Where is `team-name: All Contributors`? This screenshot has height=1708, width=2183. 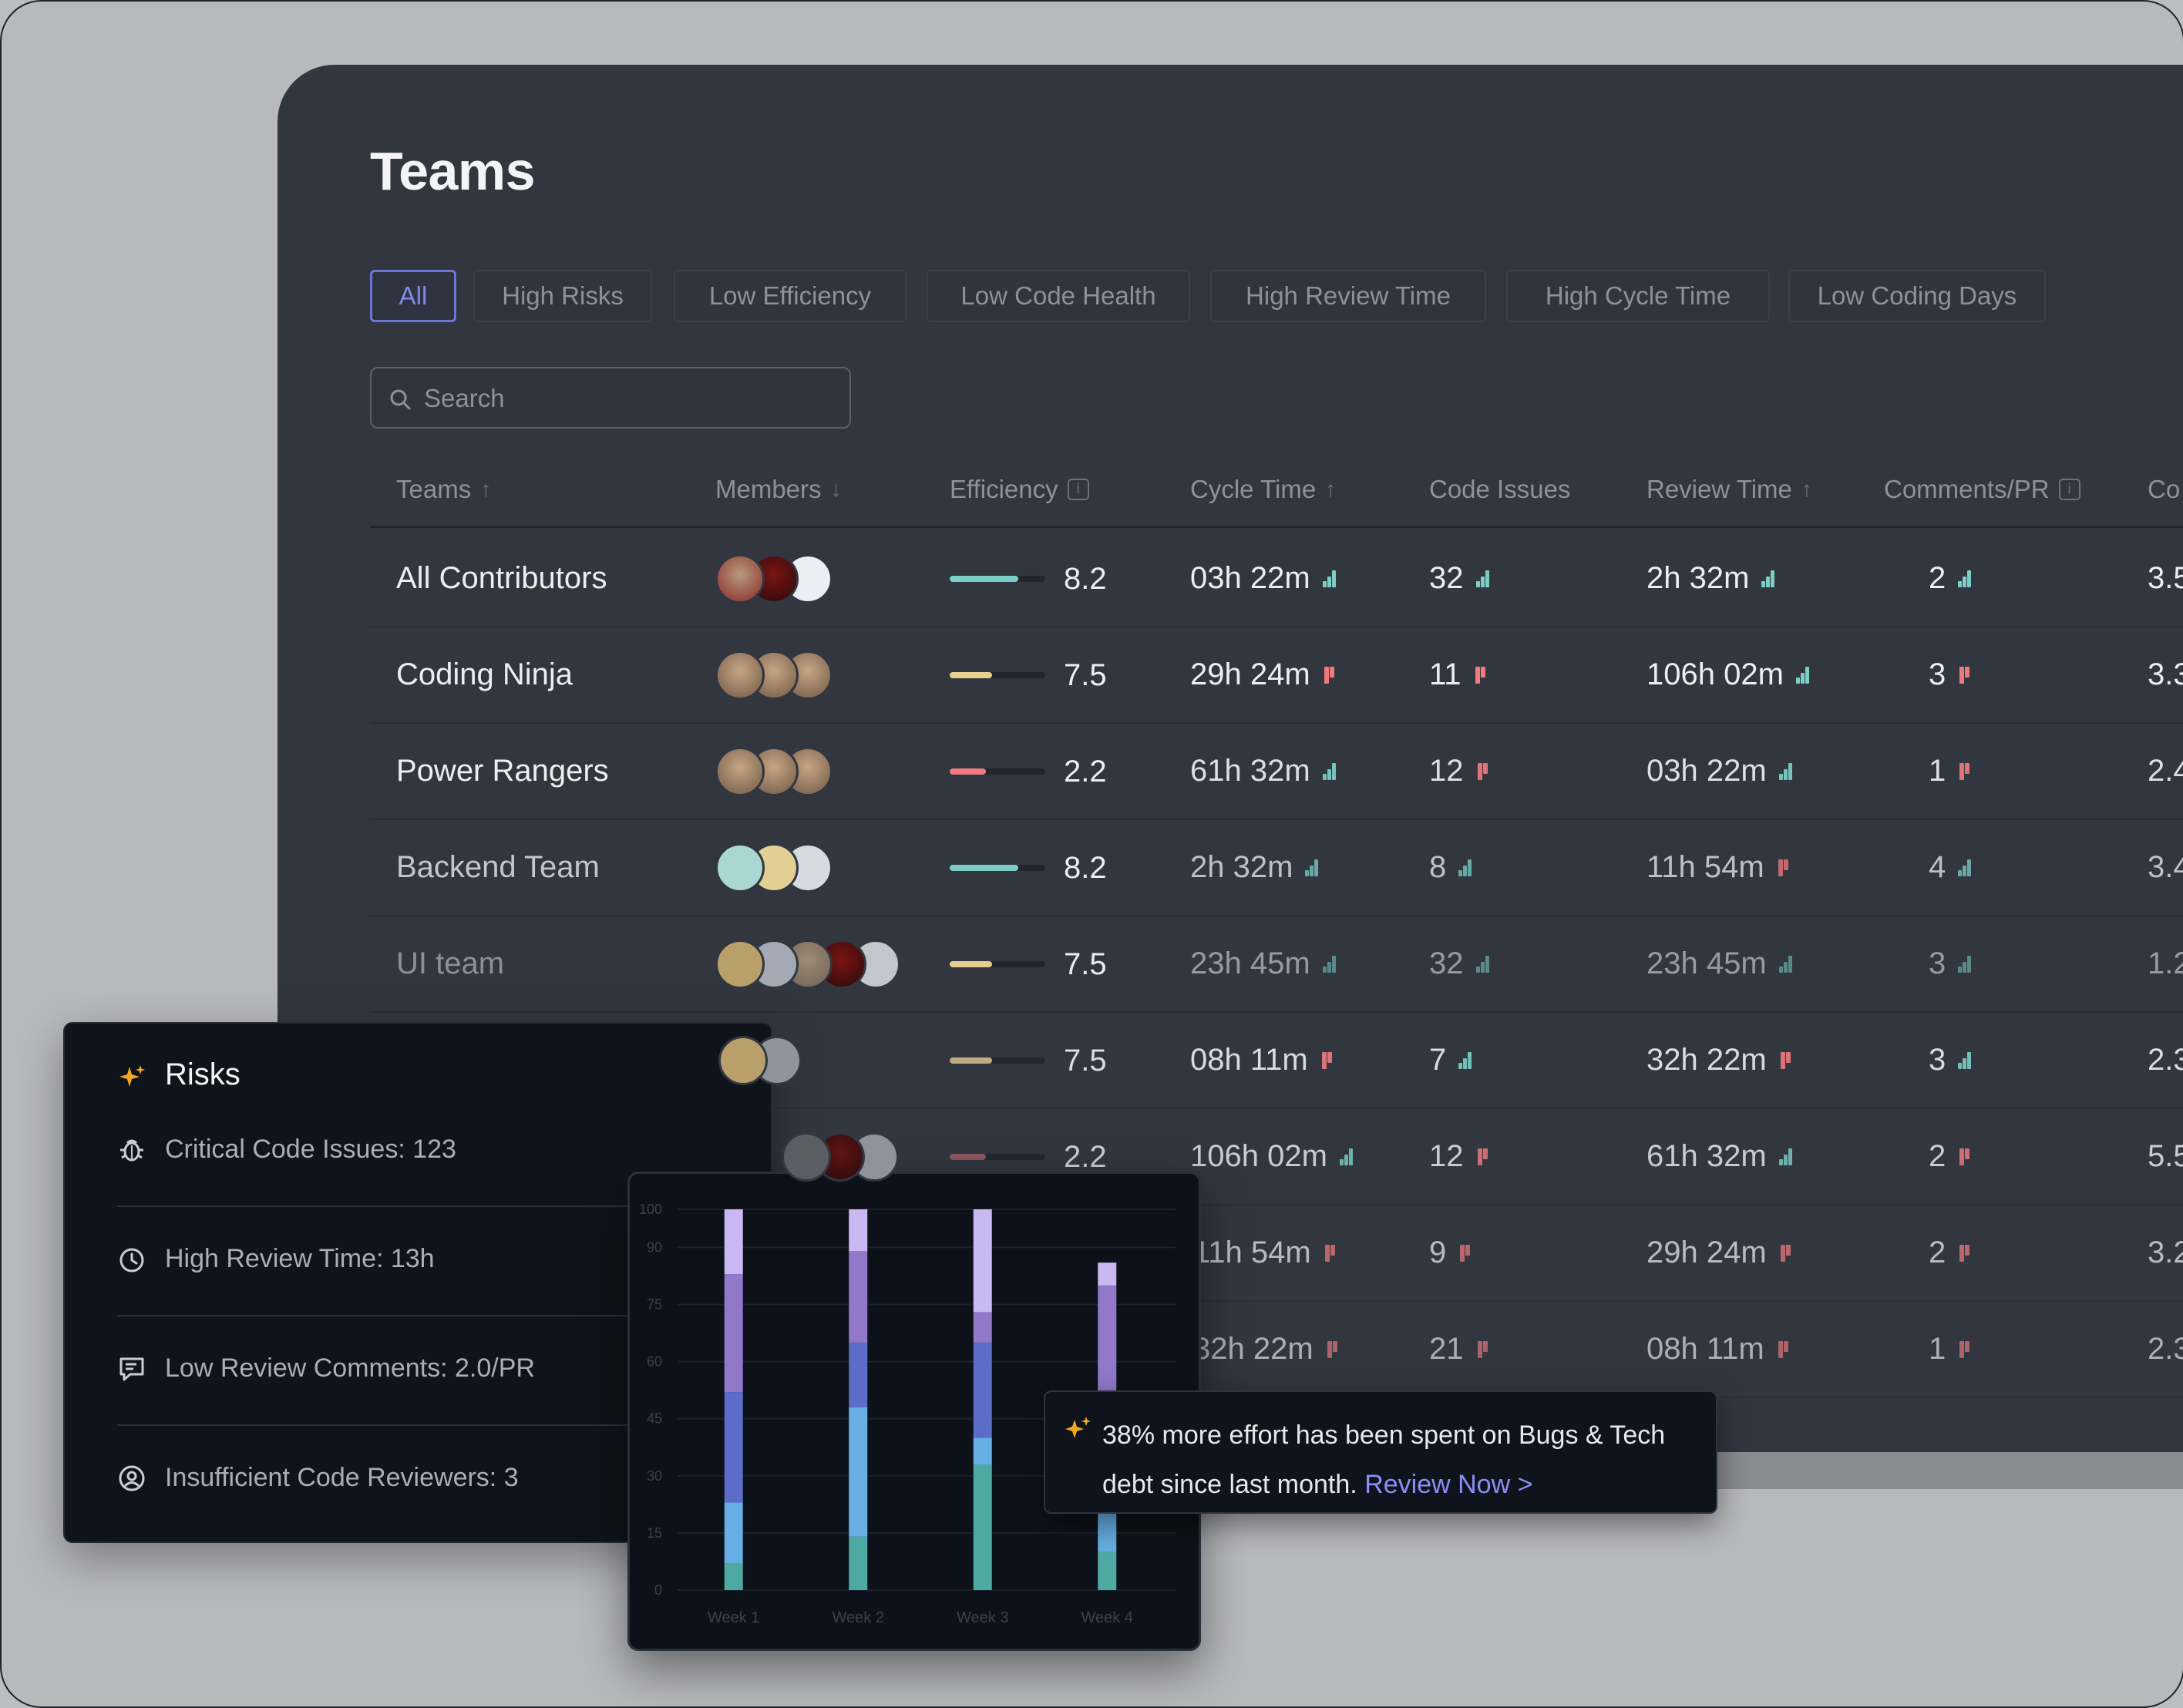 team-name: All Contributors is located at coordinates (501, 578).